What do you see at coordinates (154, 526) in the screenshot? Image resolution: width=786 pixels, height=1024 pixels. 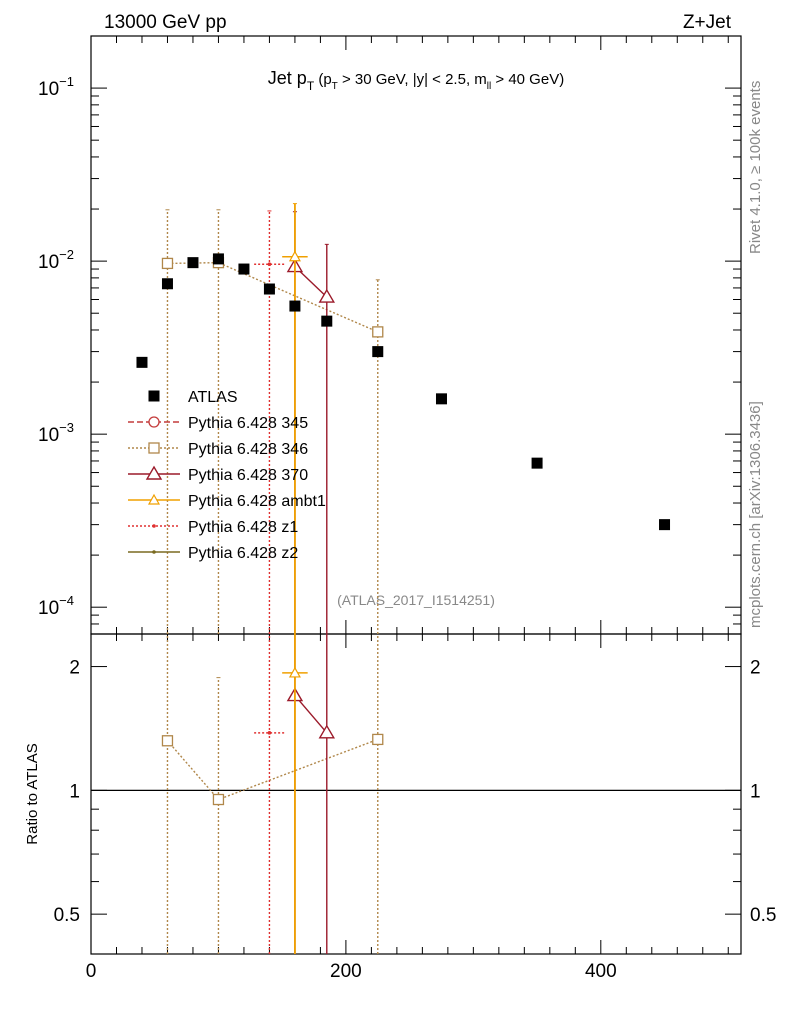 I see `legend-marker-z1` at bounding box center [154, 526].